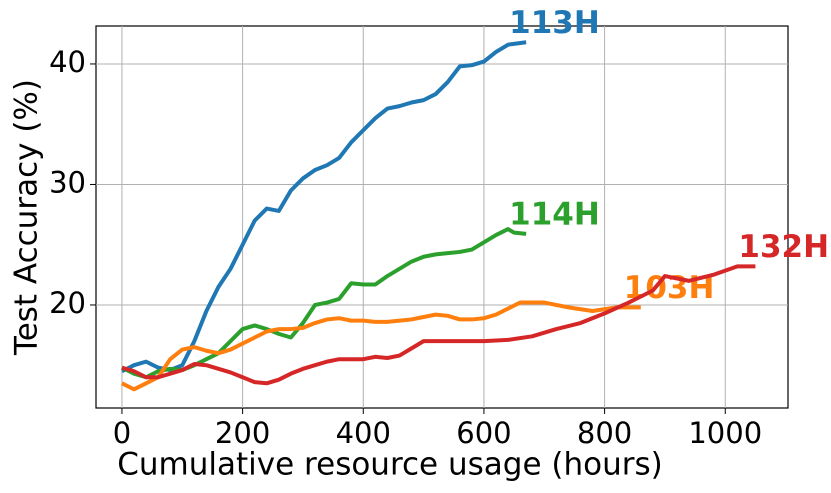 This screenshot has height=493, width=831. Describe the element at coordinates (67, 62) in the screenshot. I see `y-tick-label: 40` at that location.